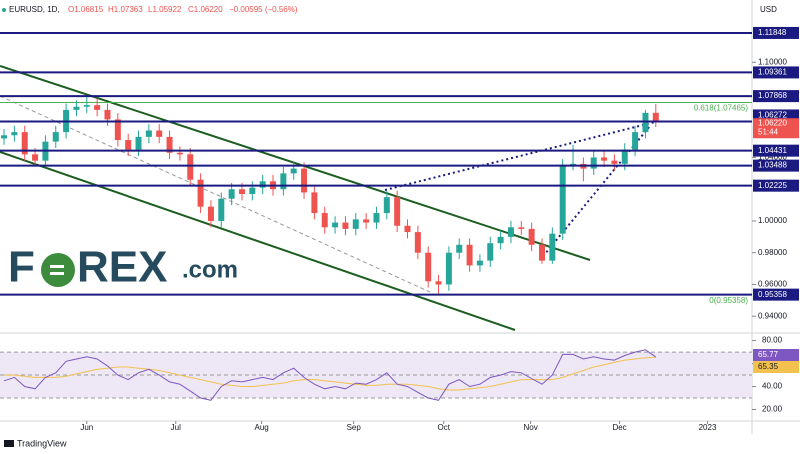  I want to click on price-tag, so click(776, 128).